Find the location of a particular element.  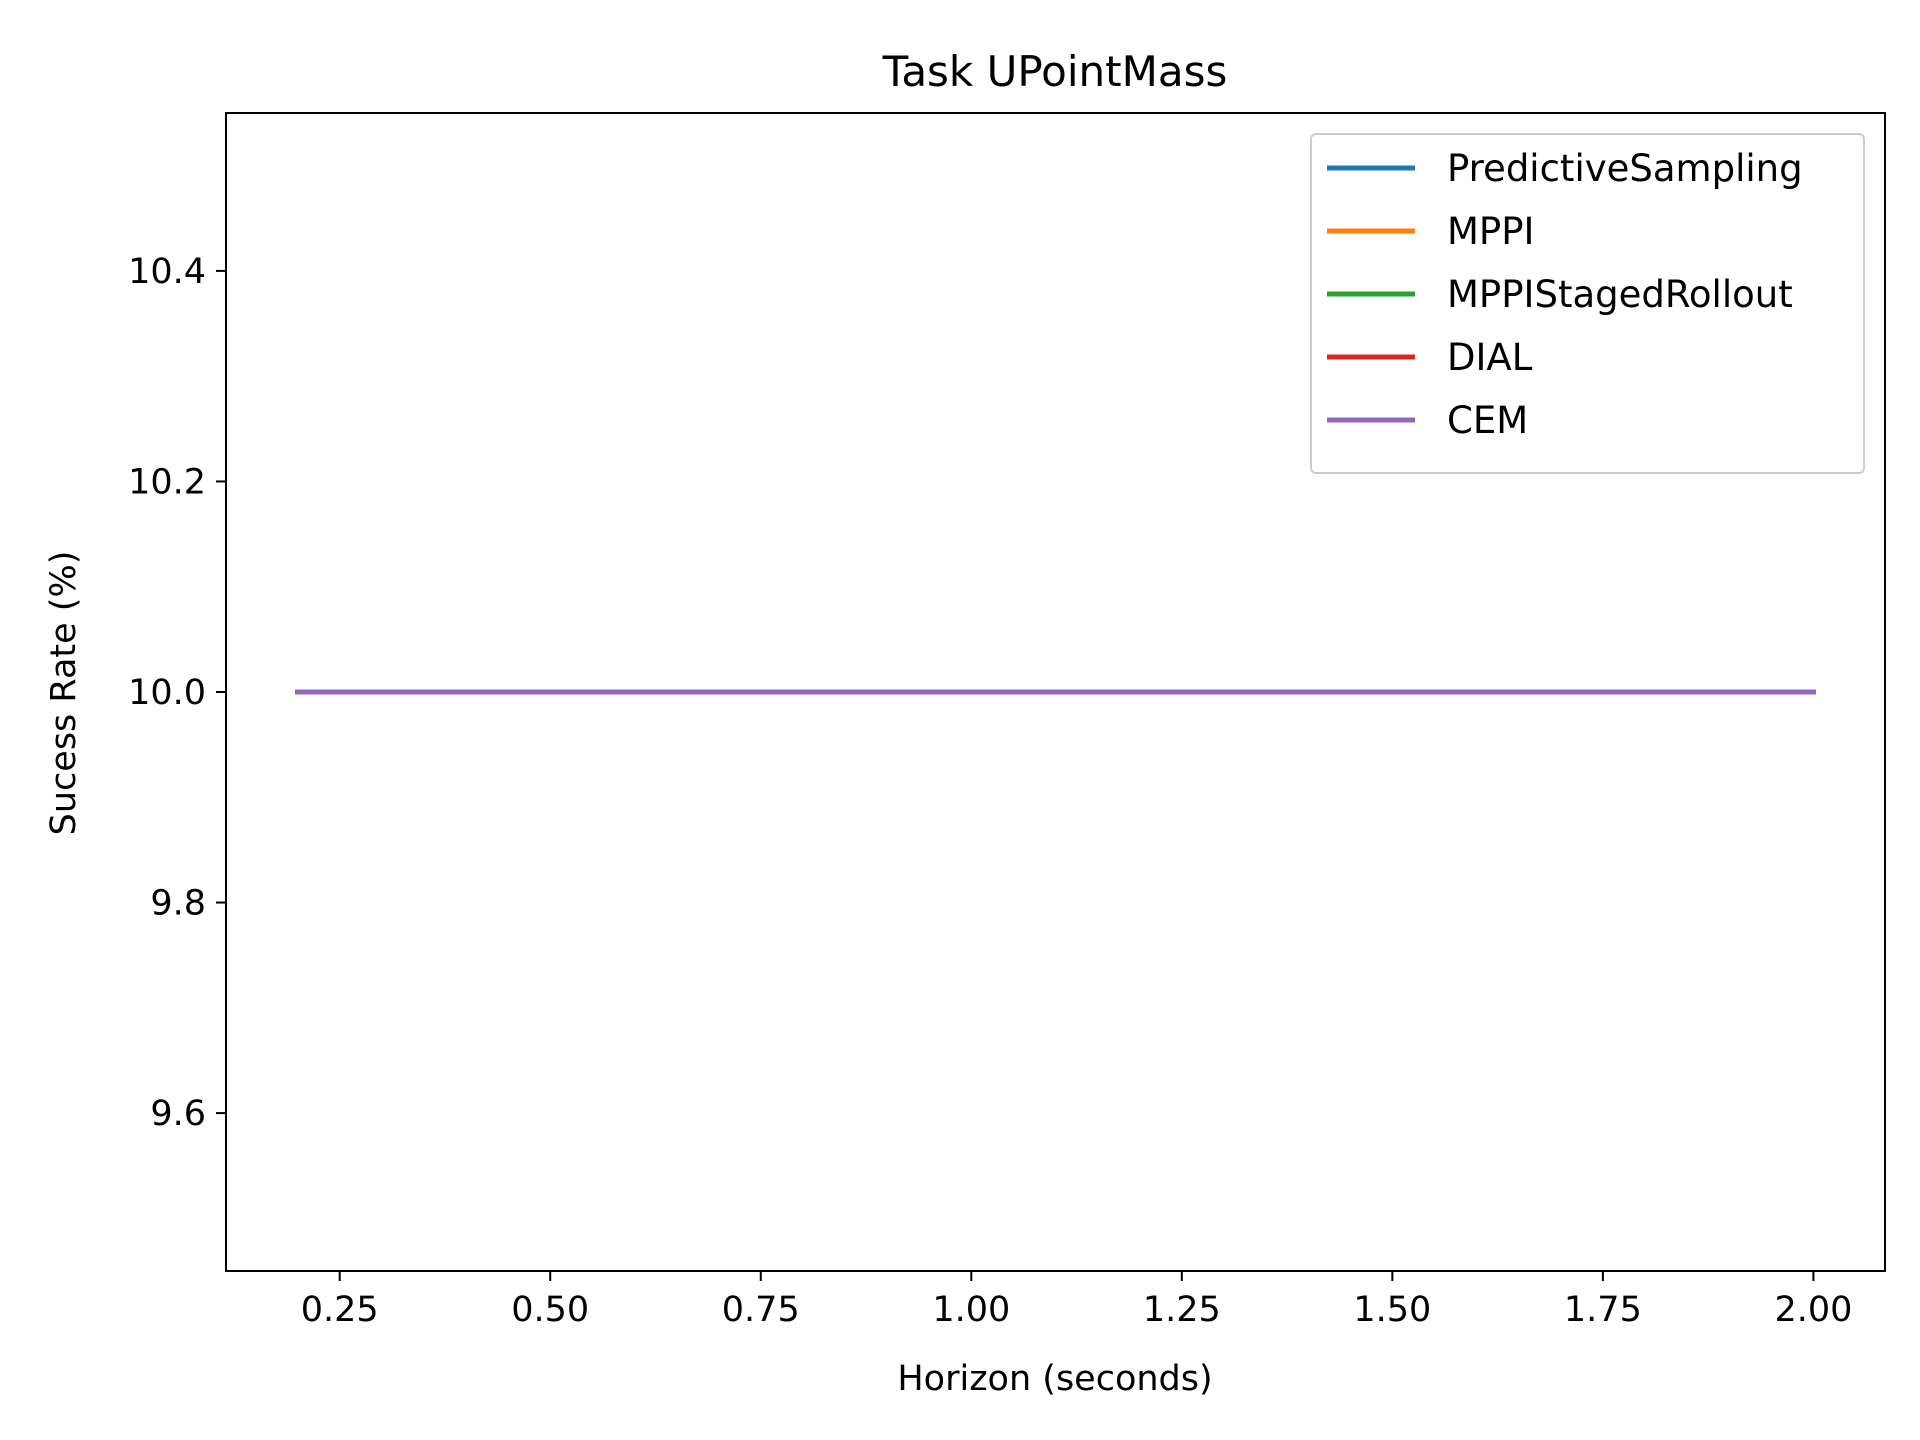

legend-label-dial: DIAL is located at coordinates (1490, 357).